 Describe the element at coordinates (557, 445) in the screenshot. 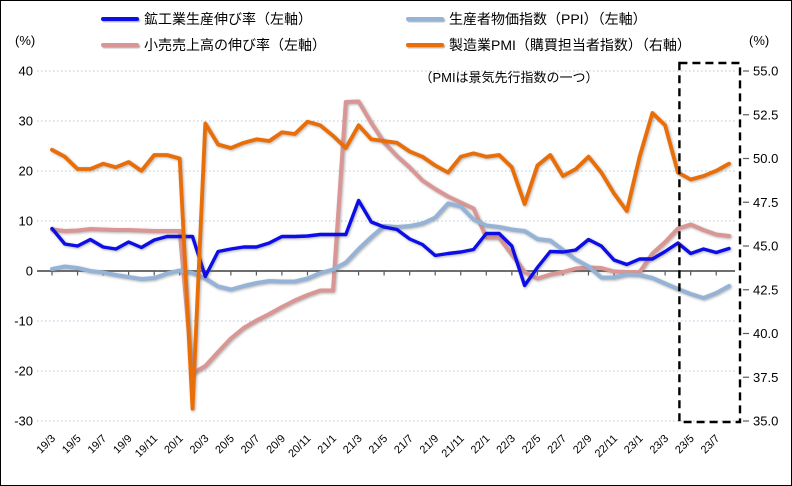

I see `x-tick-label: 22/7` at that location.